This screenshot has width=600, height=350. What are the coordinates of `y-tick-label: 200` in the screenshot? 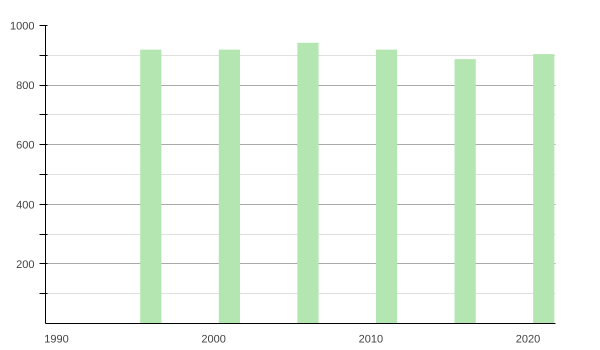 It's located at (25, 264).